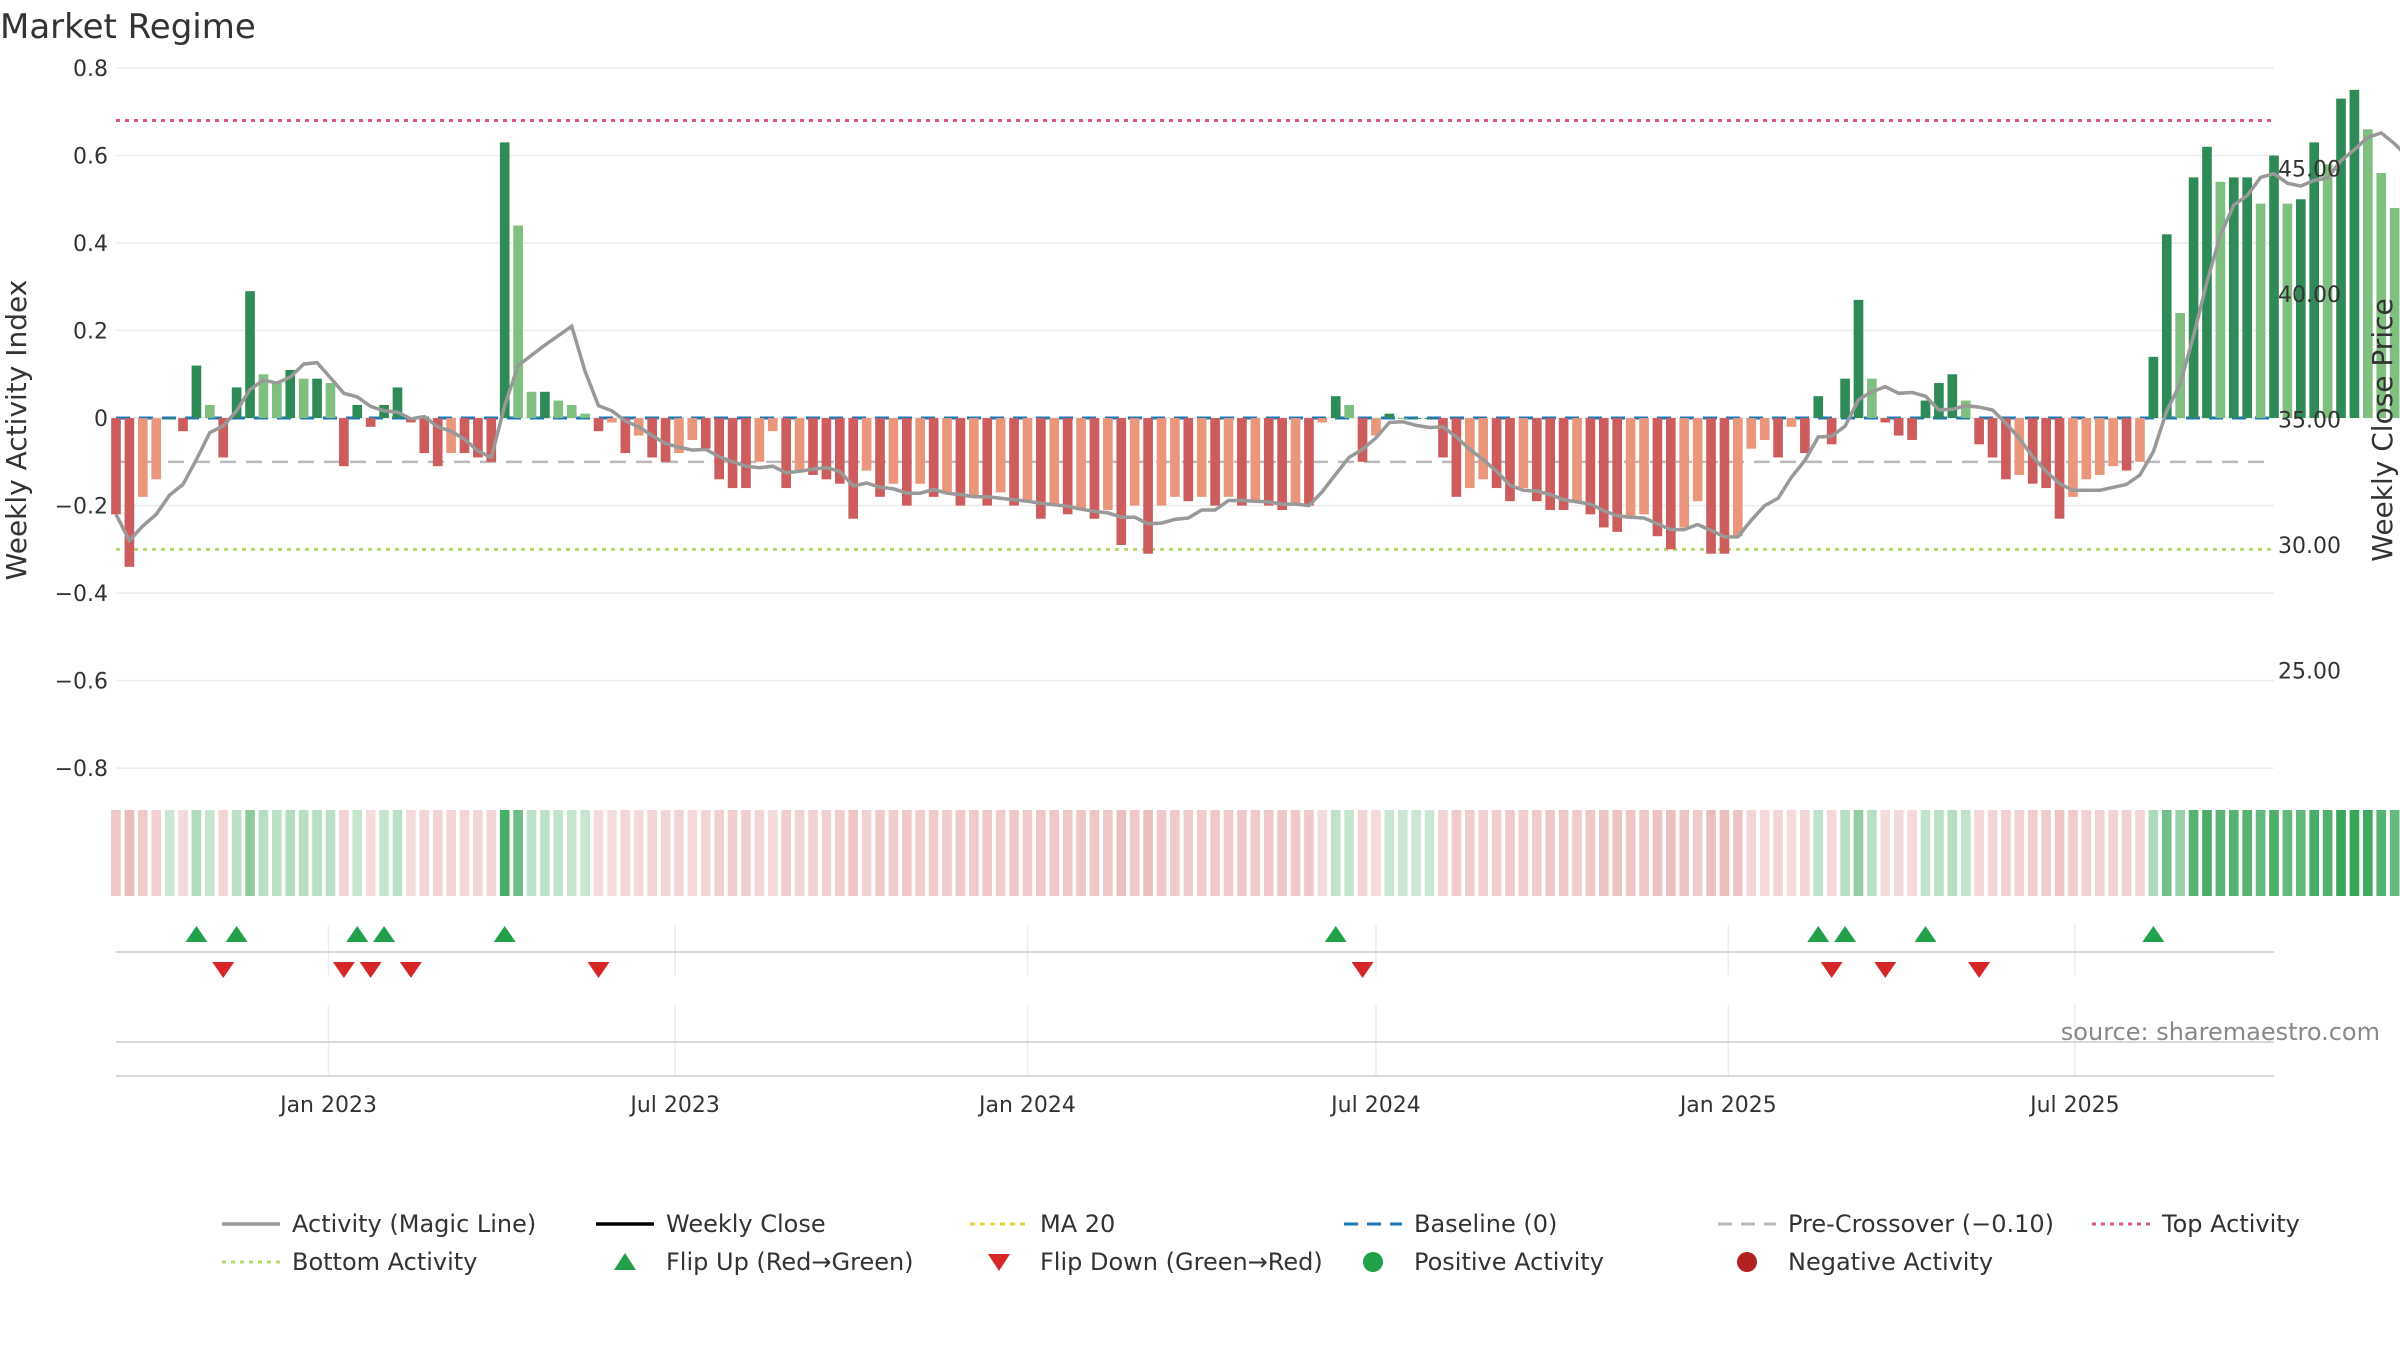 The image size is (2400, 1350). Describe the element at coordinates (2074, 1105) in the screenshot. I see `x-tick-label: Jul 2025` at that location.